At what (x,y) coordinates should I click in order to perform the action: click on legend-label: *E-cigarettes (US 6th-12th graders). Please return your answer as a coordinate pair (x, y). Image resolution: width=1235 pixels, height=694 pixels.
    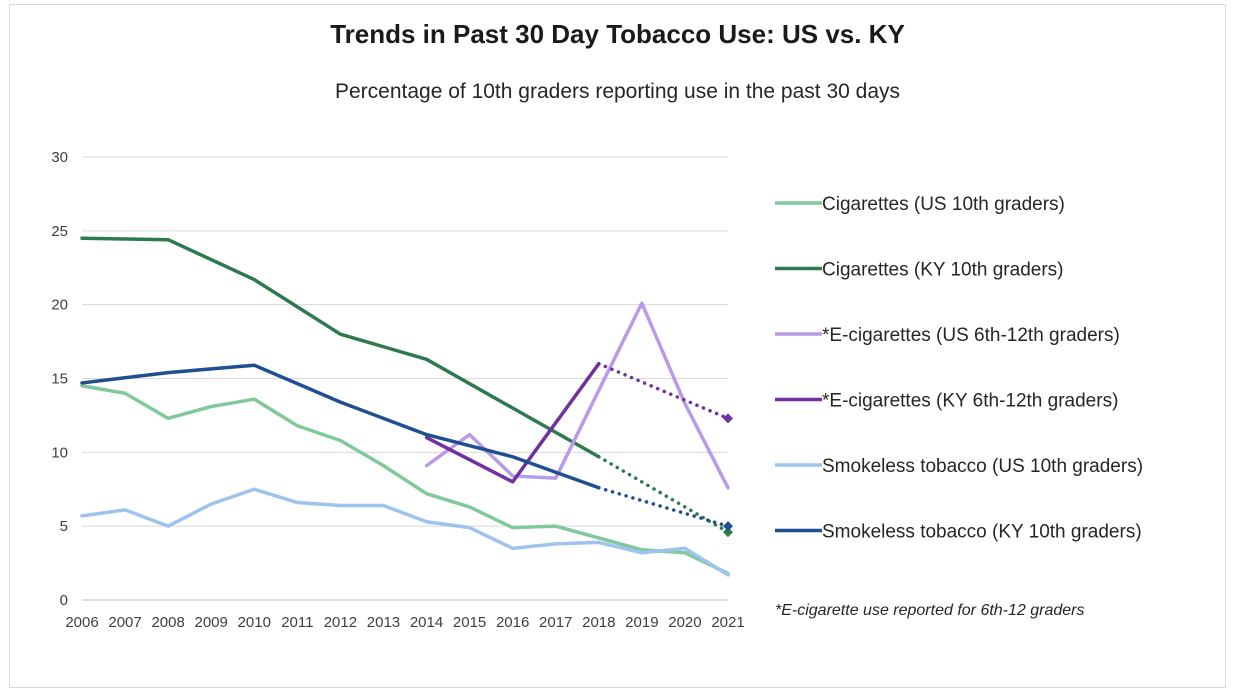
    Looking at the image, I should click on (971, 335).